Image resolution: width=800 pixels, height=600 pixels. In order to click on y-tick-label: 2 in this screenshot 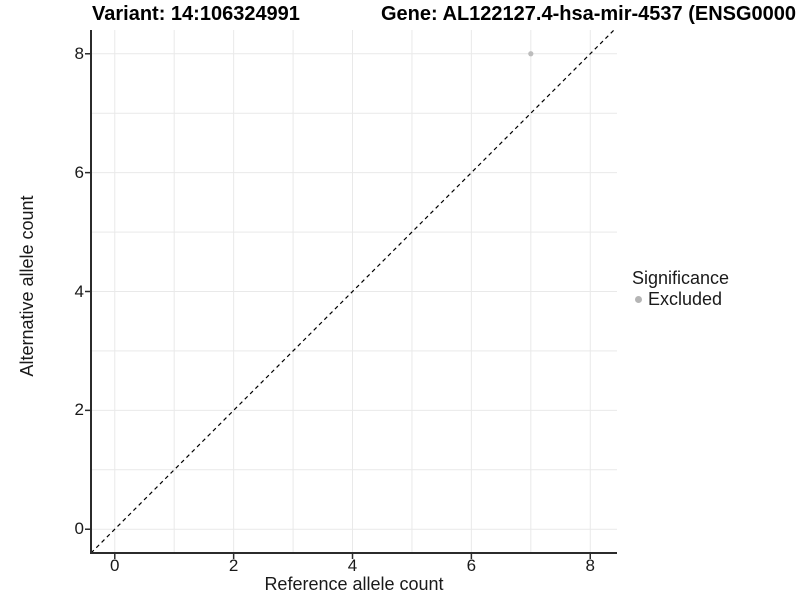, I will do `click(79, 410)`.